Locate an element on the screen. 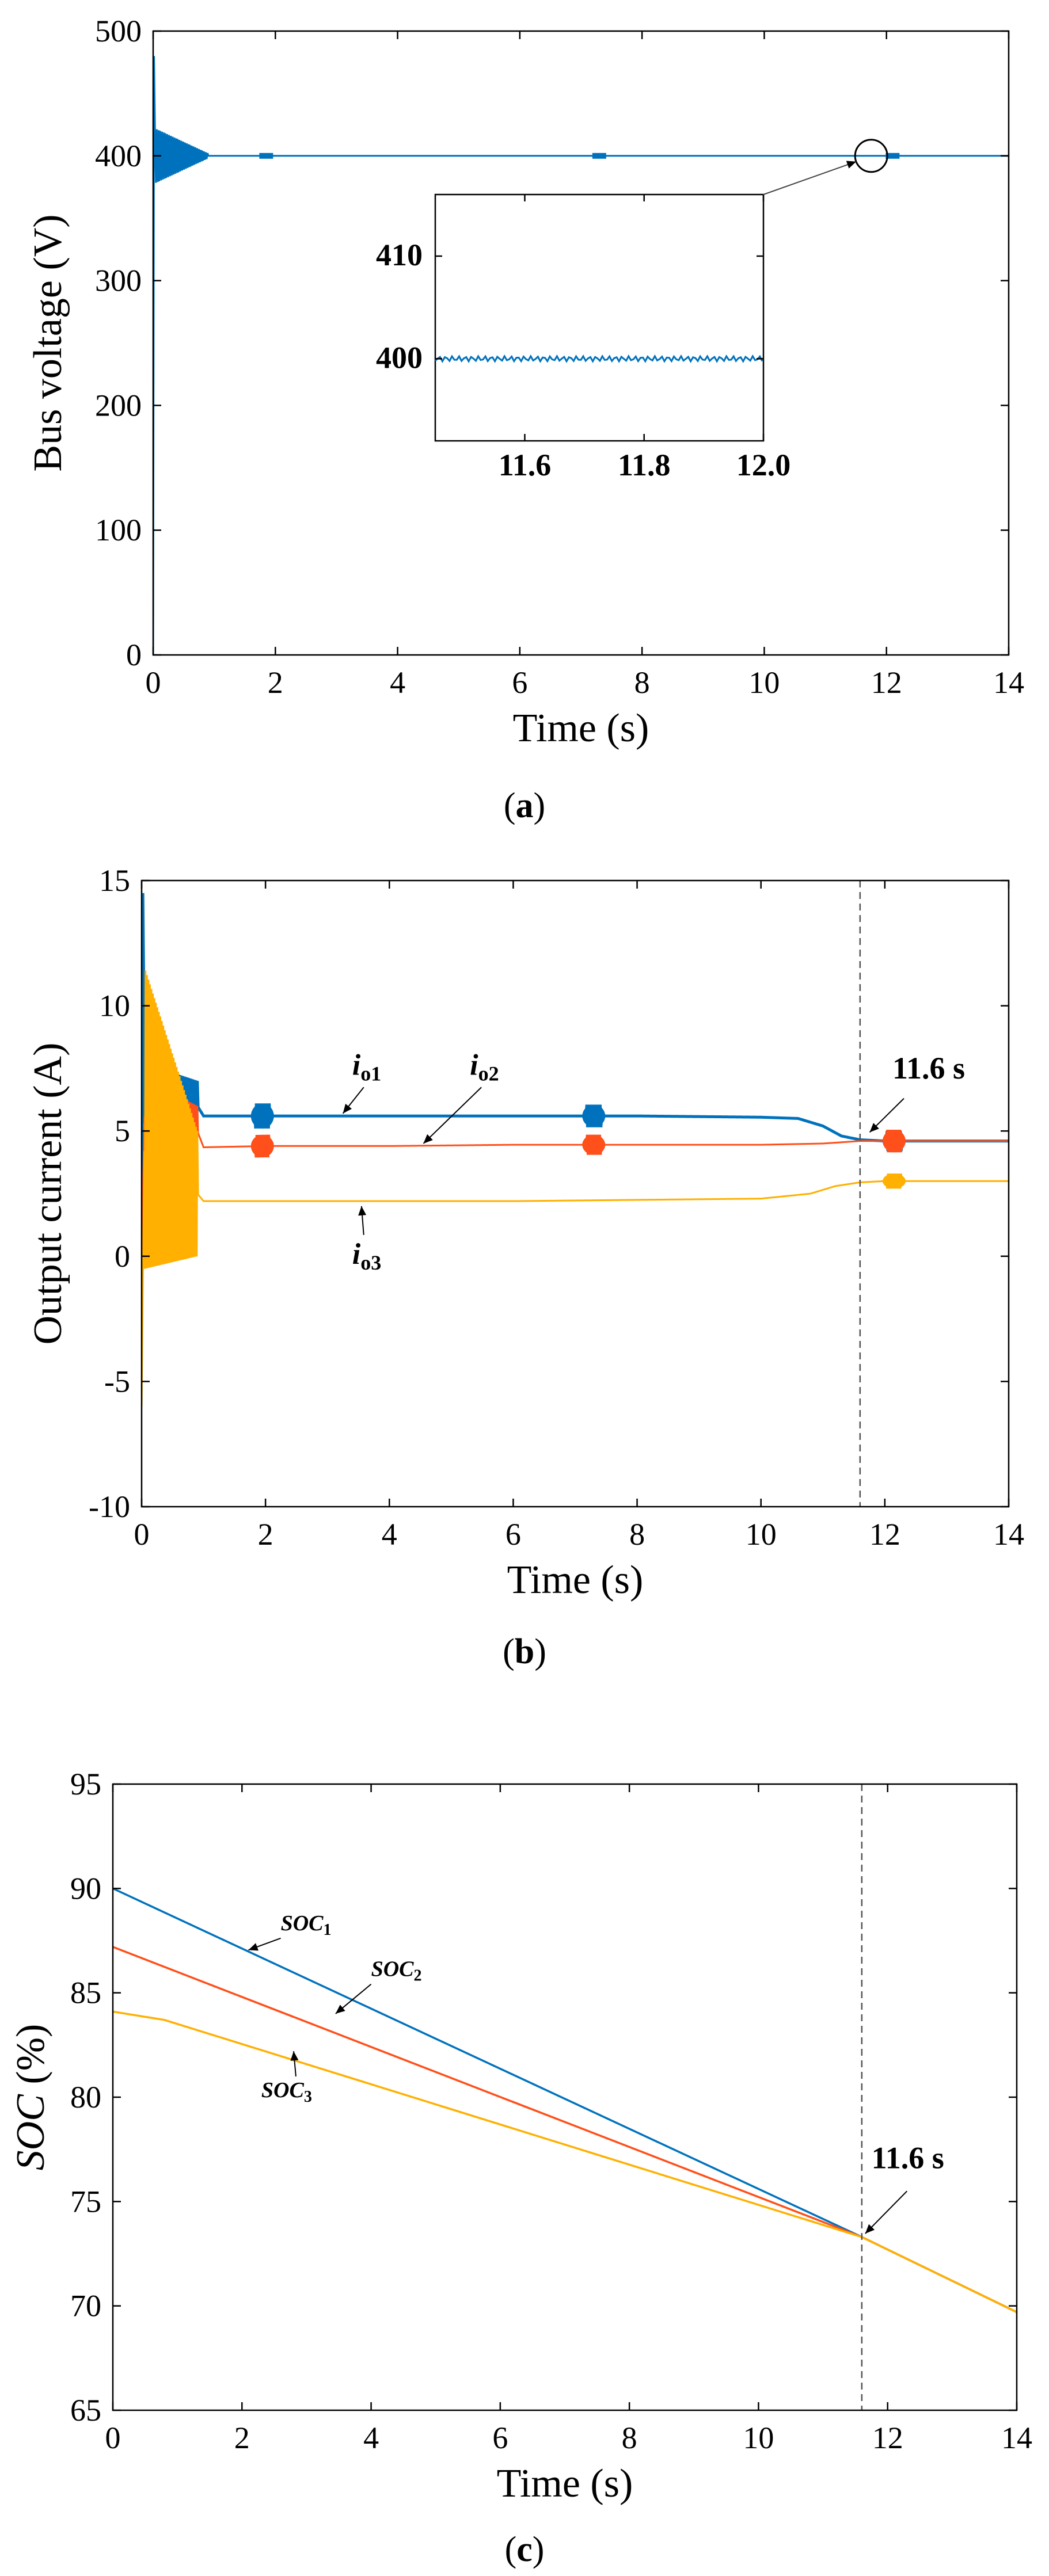  series-annotation-SOC3: SOC3 is located at coordinates (286, 2092).